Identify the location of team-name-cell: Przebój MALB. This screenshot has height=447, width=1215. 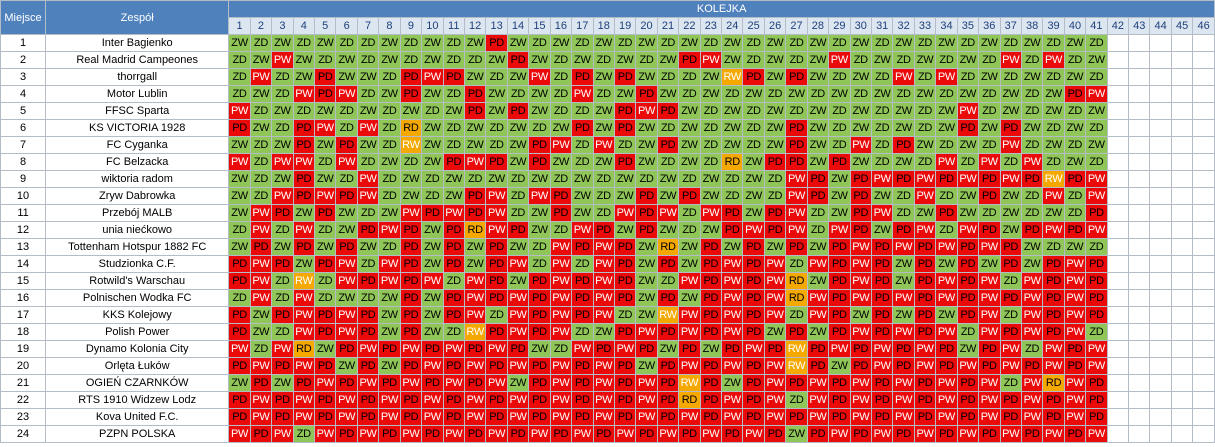
(137, 213).